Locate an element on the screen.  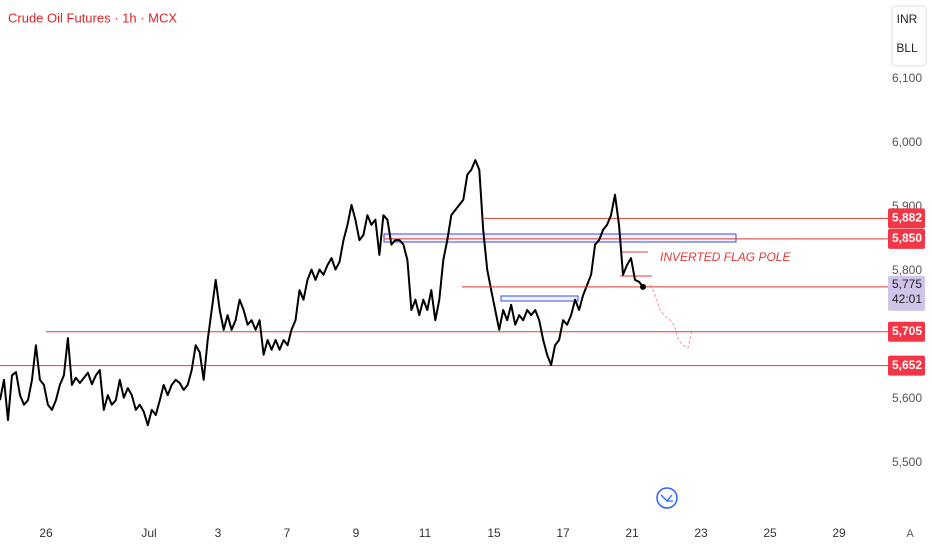
level-label: 5,652 is located at coordinates (907, 365).